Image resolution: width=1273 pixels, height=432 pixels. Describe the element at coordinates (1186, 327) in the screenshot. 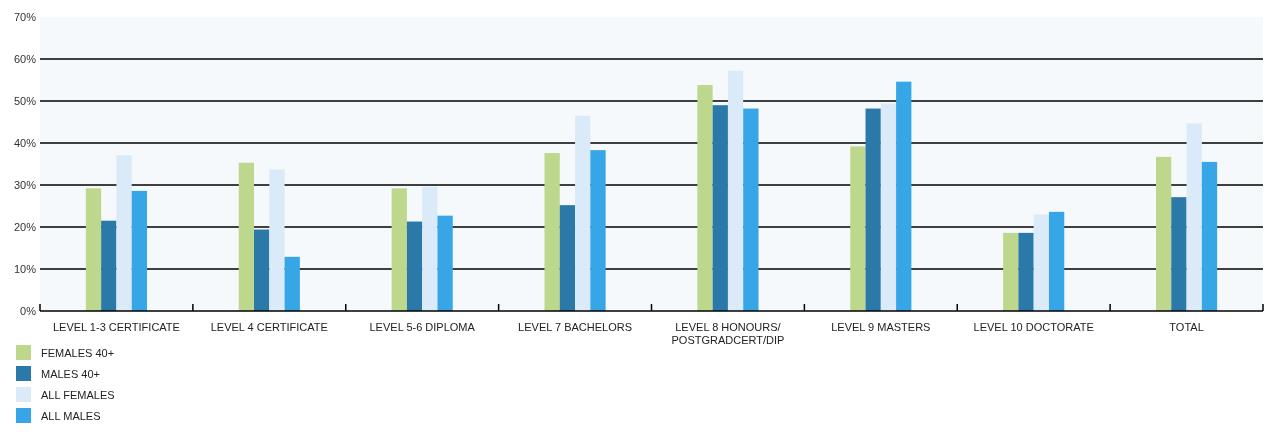

I see `x-tick-label: TOTAL` at that location.